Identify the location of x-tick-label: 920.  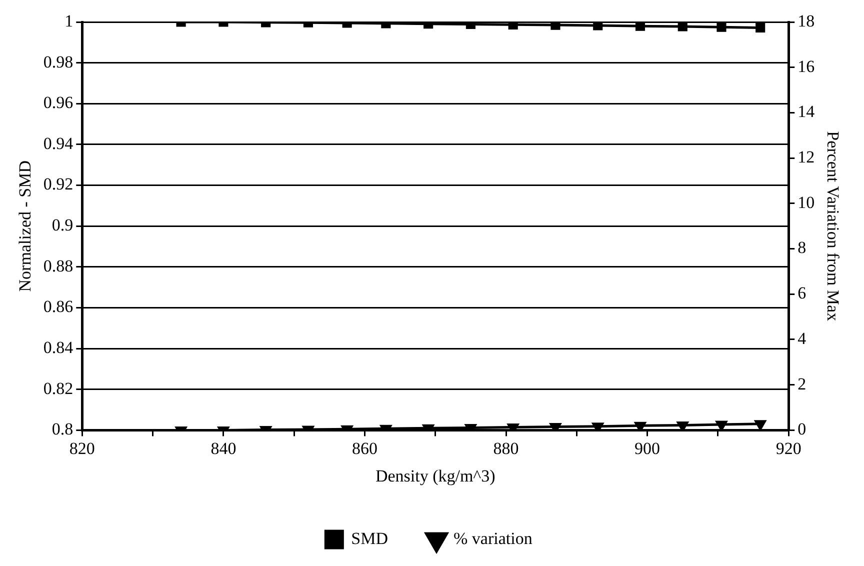
(789, 448).